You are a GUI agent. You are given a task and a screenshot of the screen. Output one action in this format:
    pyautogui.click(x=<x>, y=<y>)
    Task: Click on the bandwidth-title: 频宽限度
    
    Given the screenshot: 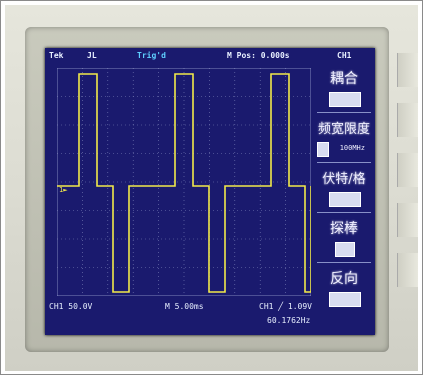 What is the action you would take?
    pyautogui.click(x=343, y=129)
    